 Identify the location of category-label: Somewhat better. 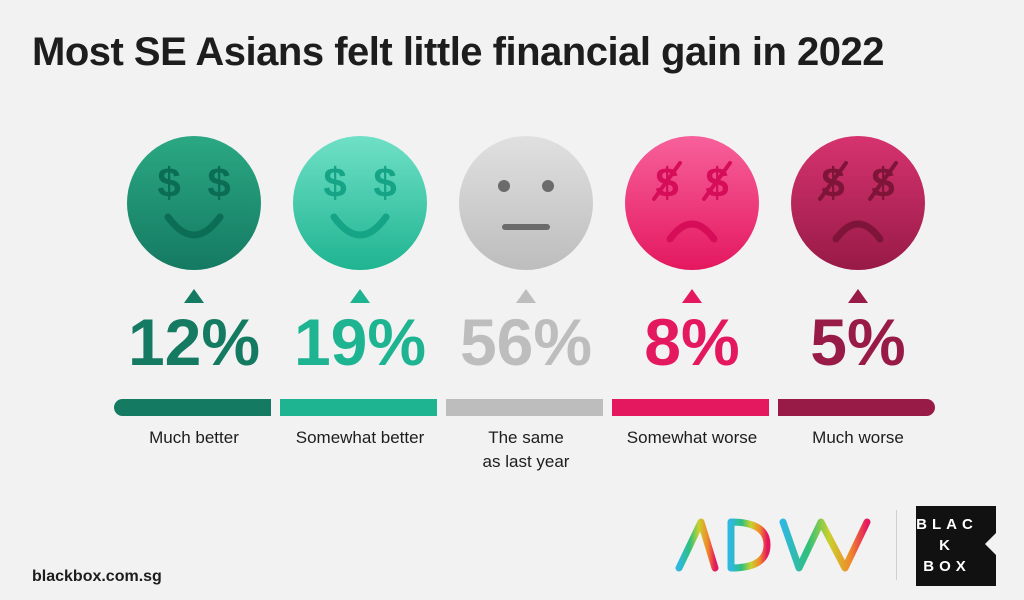
(360, 437).